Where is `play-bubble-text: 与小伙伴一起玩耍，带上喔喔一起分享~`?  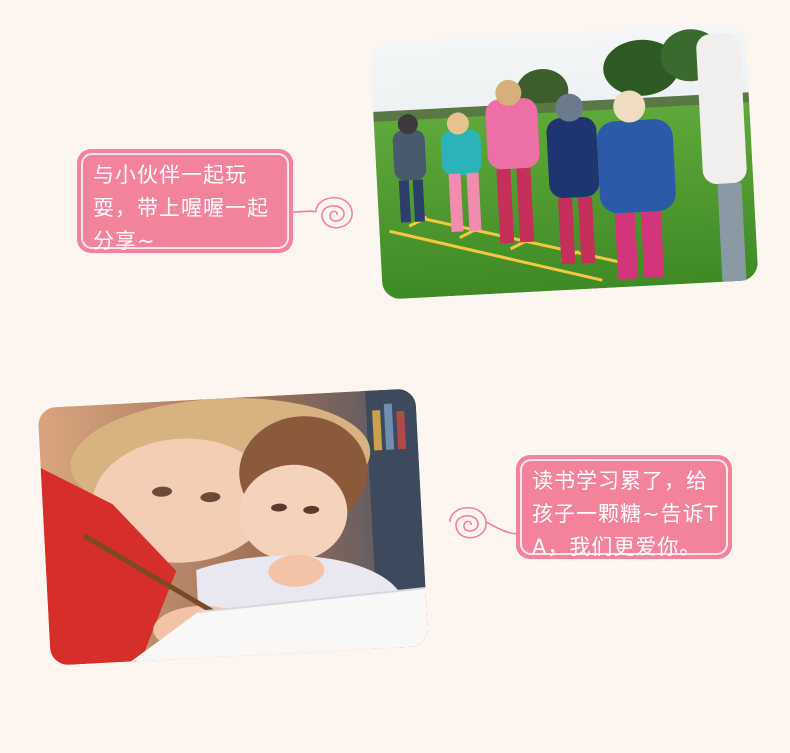 play-bubble-text: 与小伙伴一起玩耍，带上喔喔一起分享~ is located at coordinates (185, 203).